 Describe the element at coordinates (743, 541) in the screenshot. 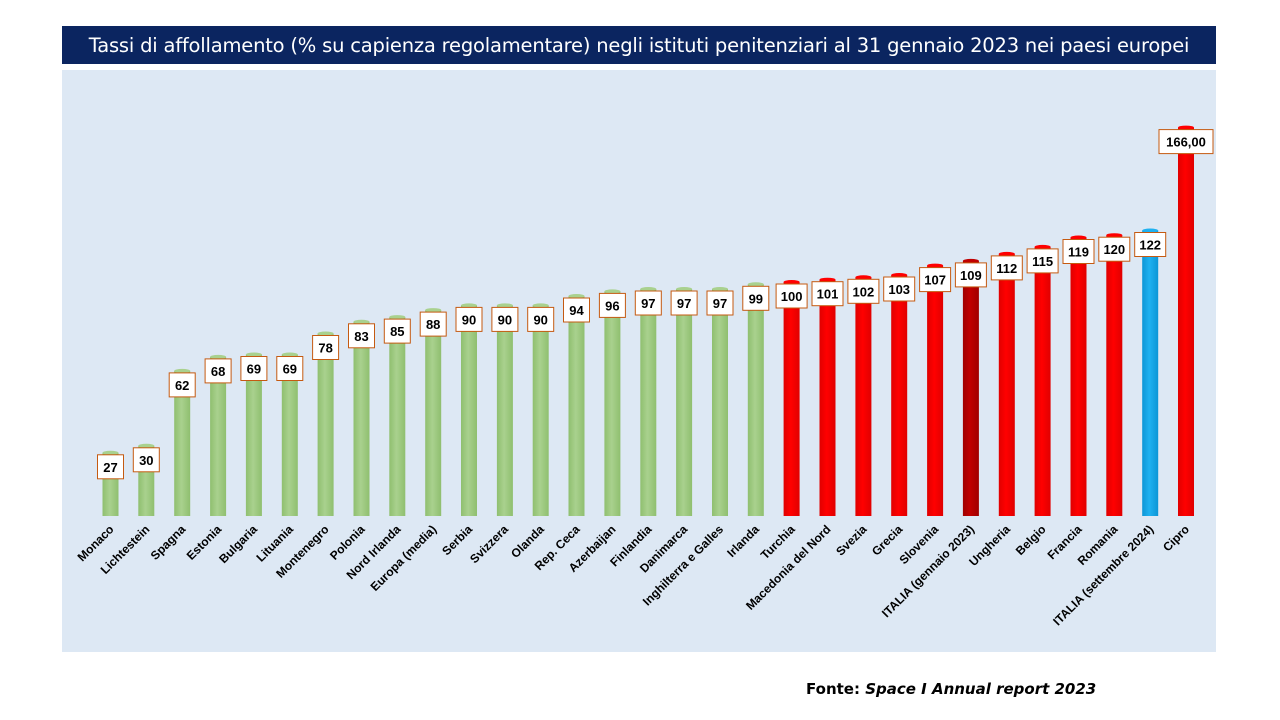

I see `category-label-18: Irlanda` at that location.